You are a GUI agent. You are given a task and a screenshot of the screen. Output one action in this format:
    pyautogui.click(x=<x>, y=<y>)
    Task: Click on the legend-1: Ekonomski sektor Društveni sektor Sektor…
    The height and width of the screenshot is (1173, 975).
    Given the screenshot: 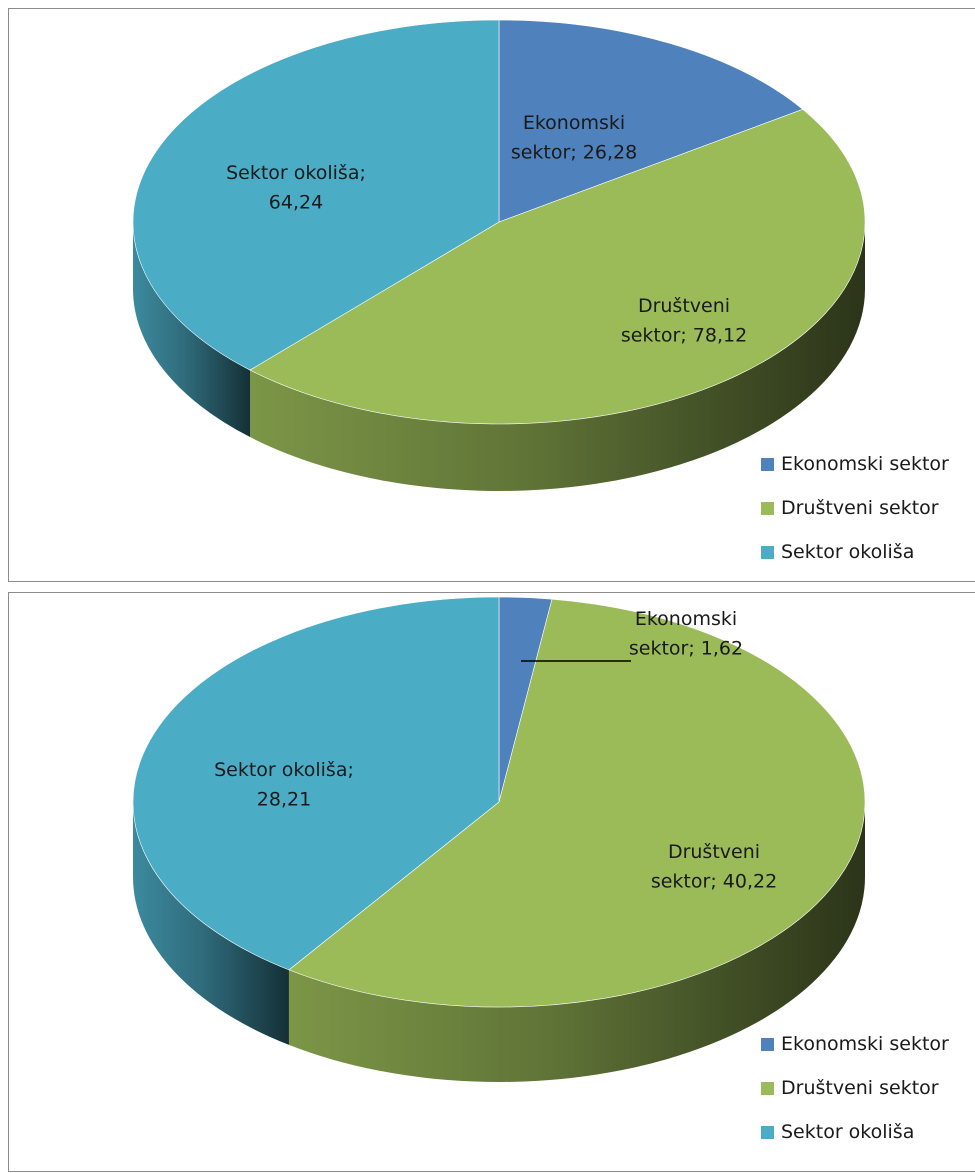 What is the action you would take?
    pyautogui.click(x=855, y=508)
    